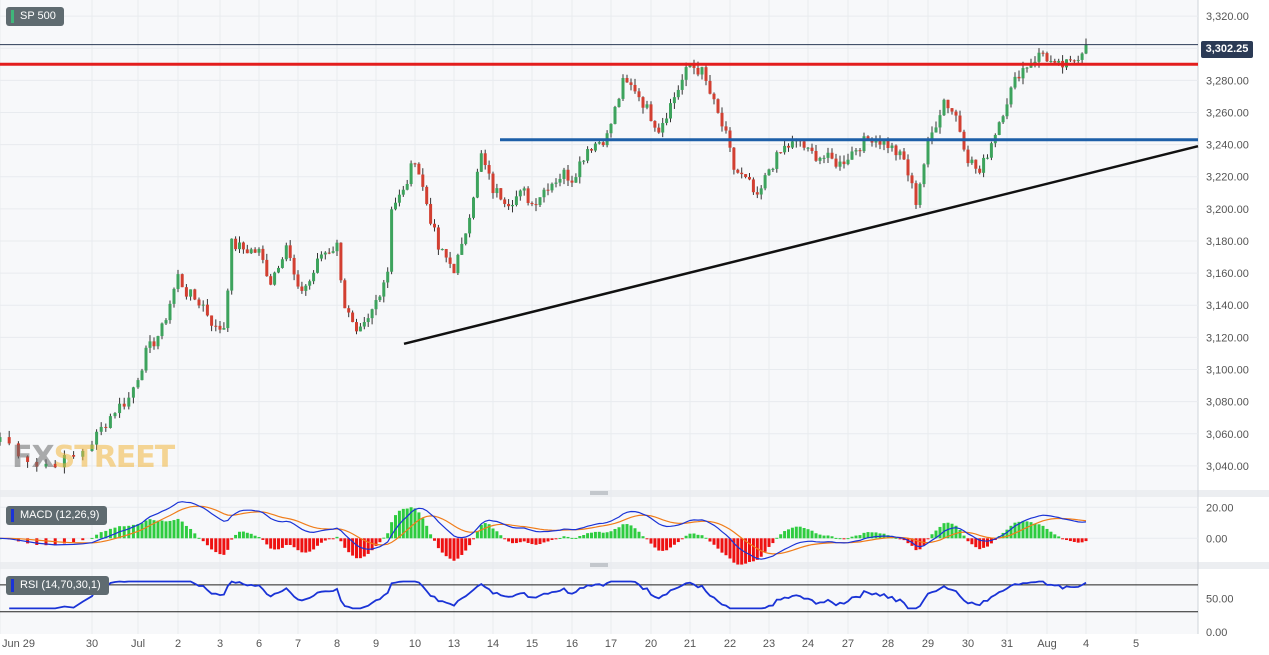 The width and height of the screenshot is (1269, 655). What do you see at coordinates (1227, 17) in the screenshot?
I see `price-tick-label: 3,320.00` at bounding box center [1227, 17].